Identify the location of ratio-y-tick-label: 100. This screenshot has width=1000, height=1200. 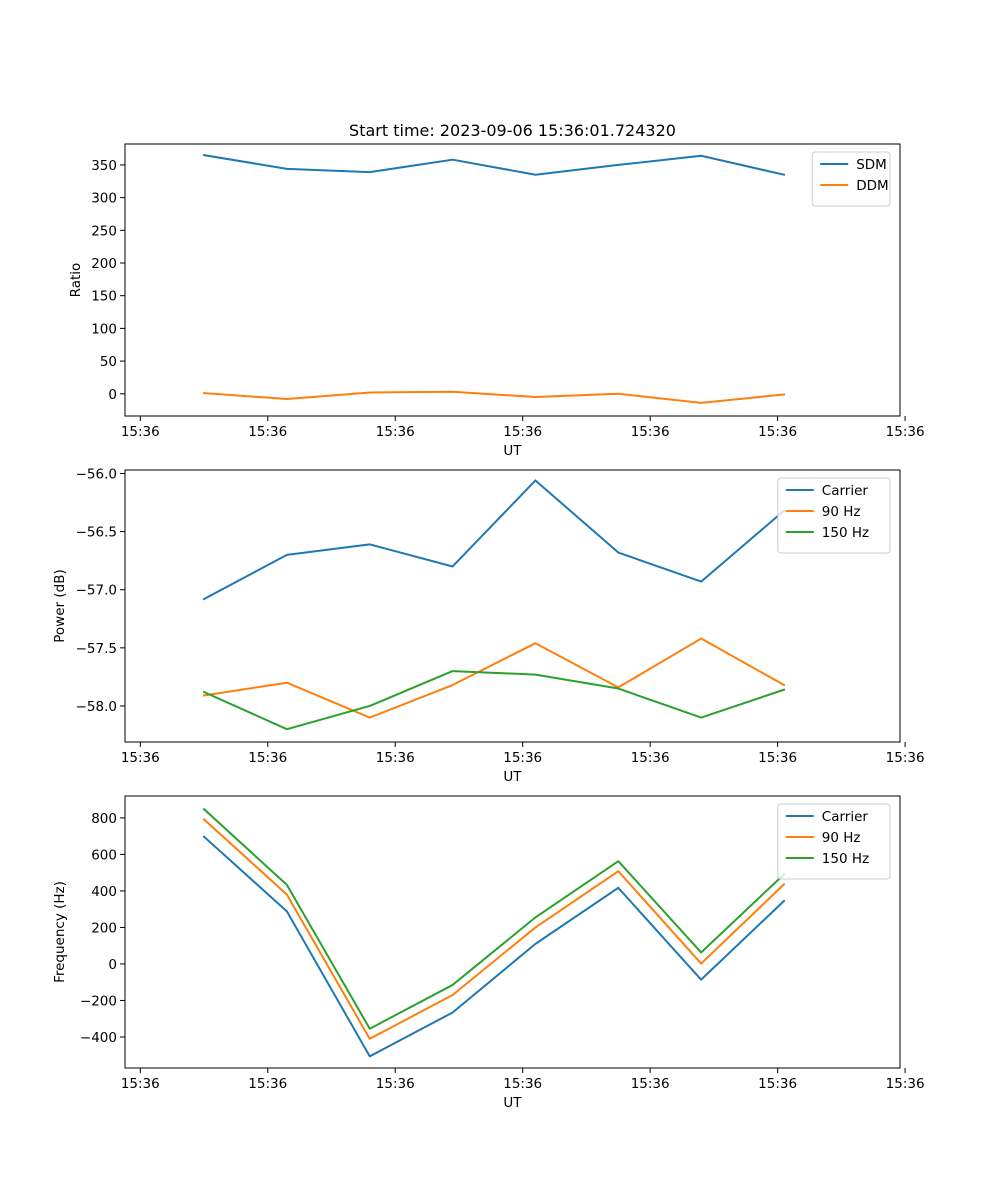
(104, 329).